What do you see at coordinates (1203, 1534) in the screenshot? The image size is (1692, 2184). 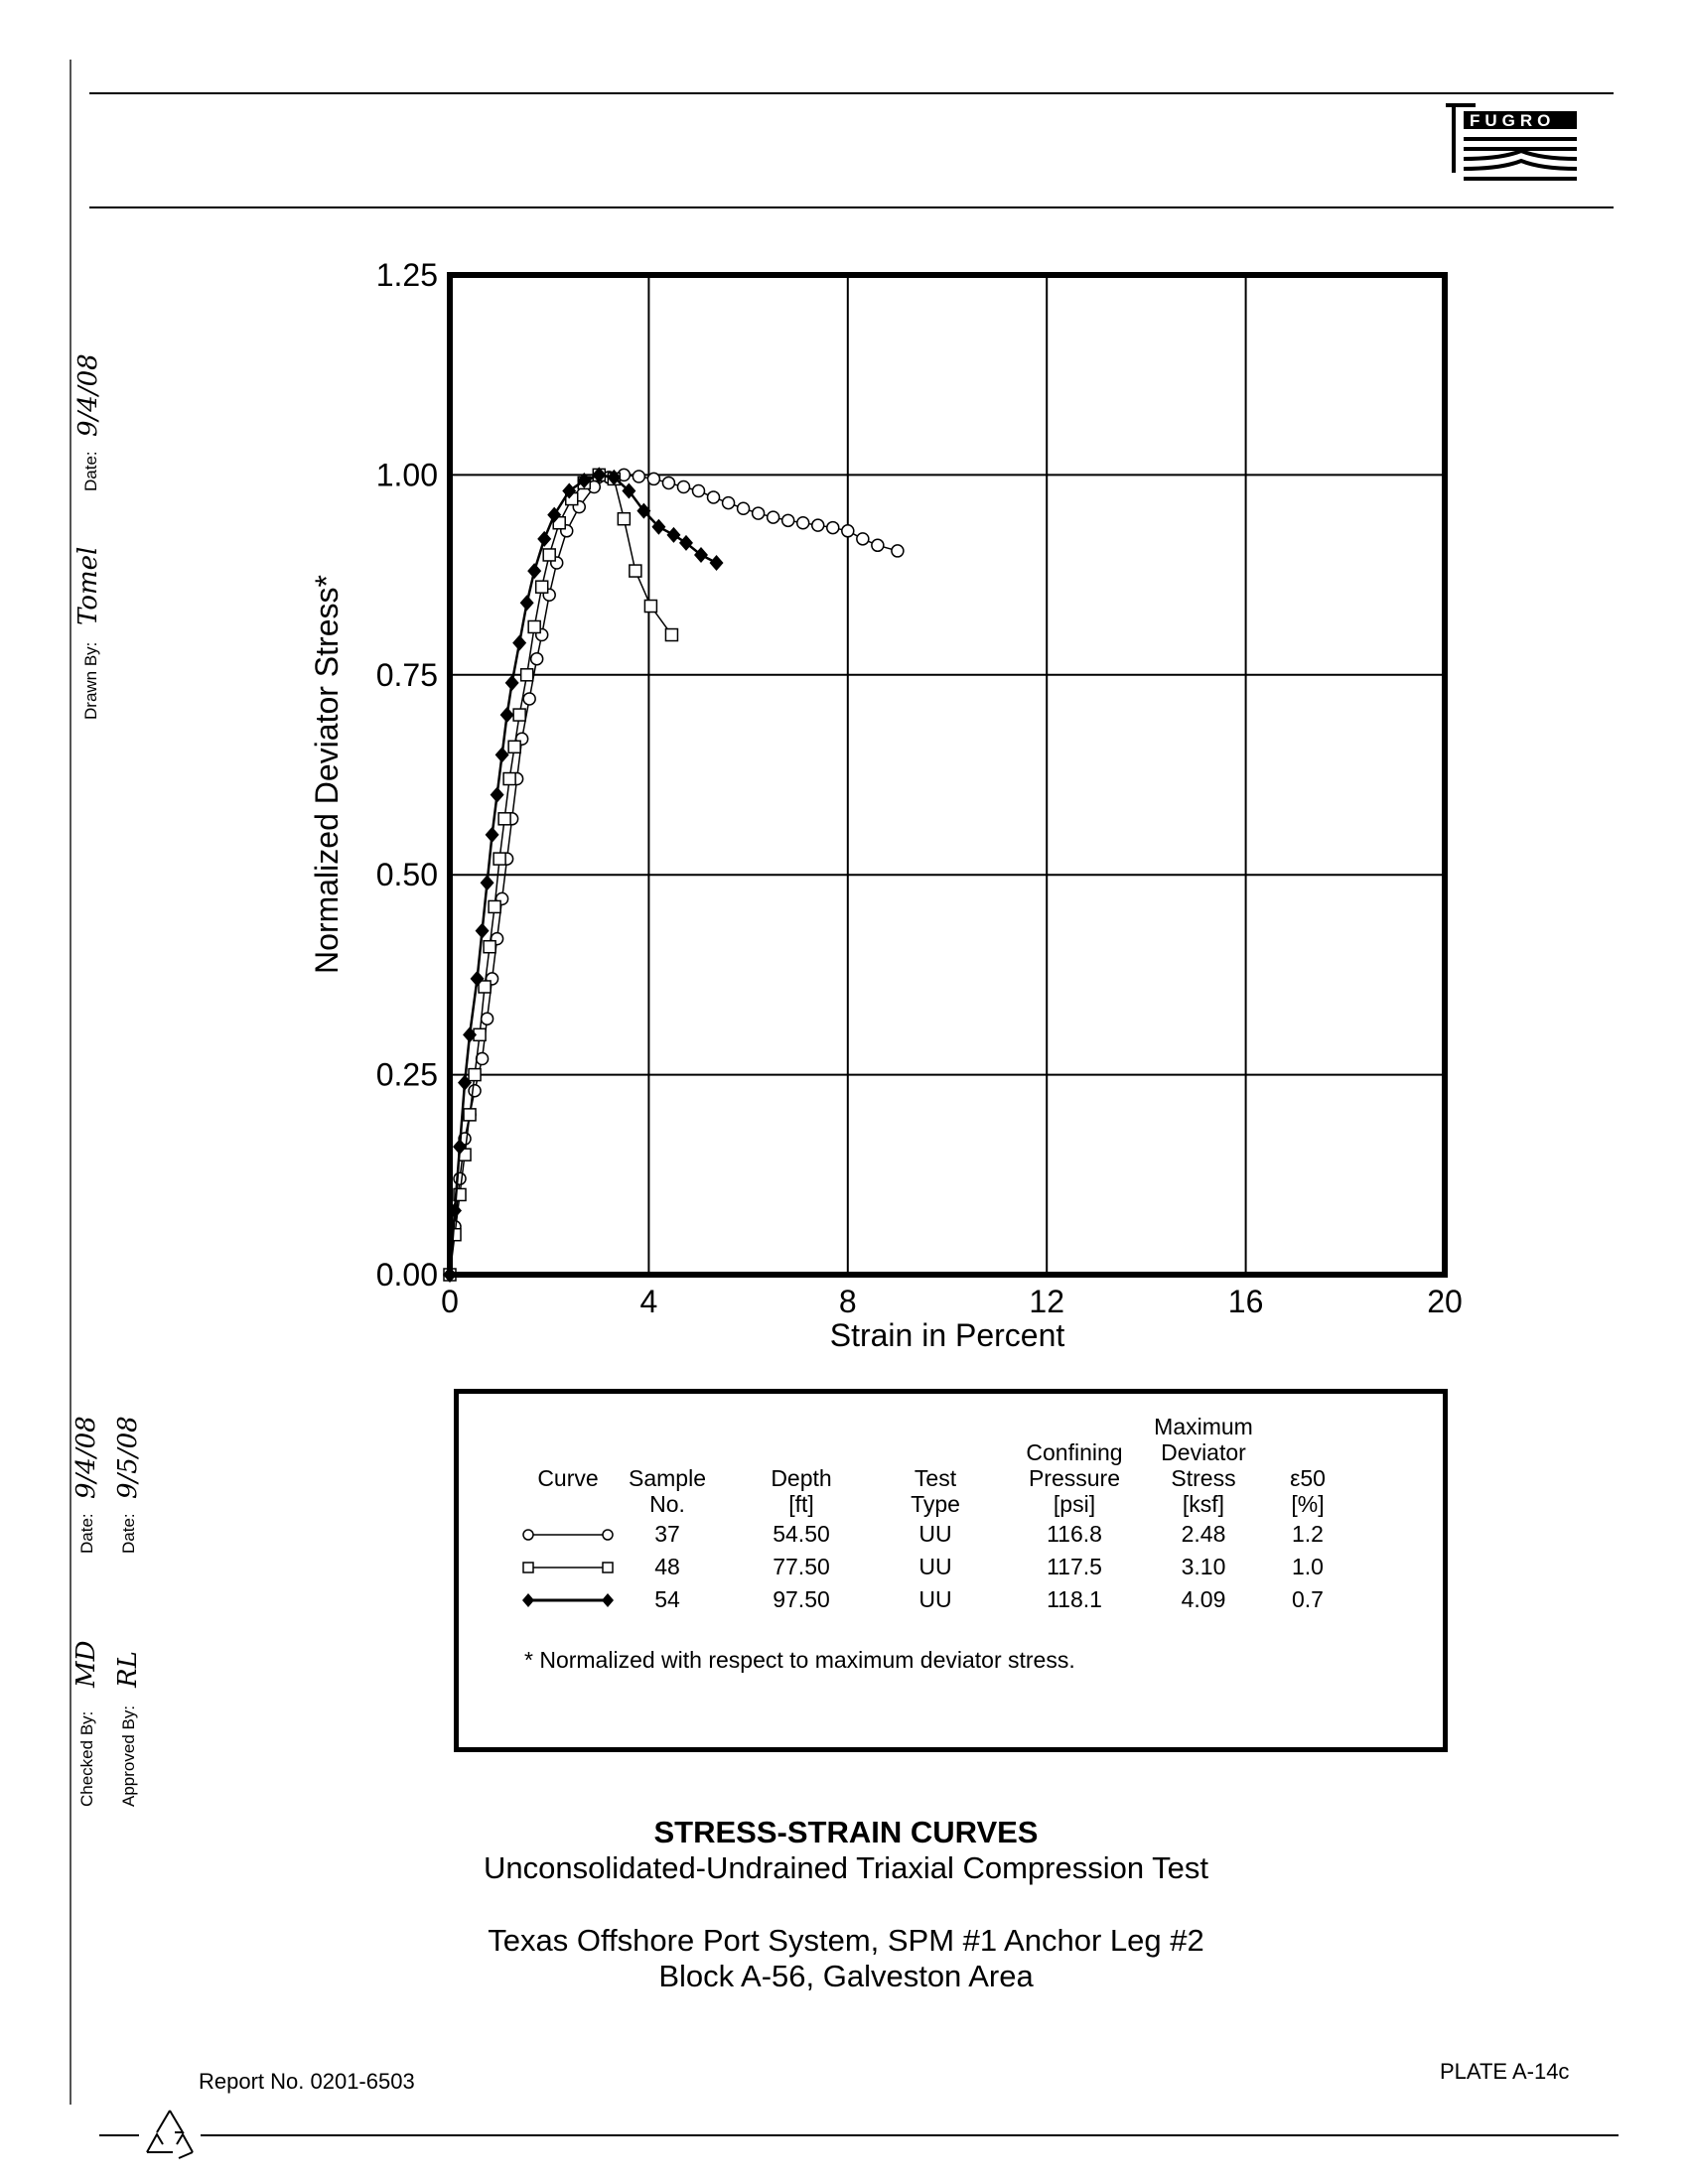 I see `cell-maxdev: 2.48` at bounding box center [1203, 1534].